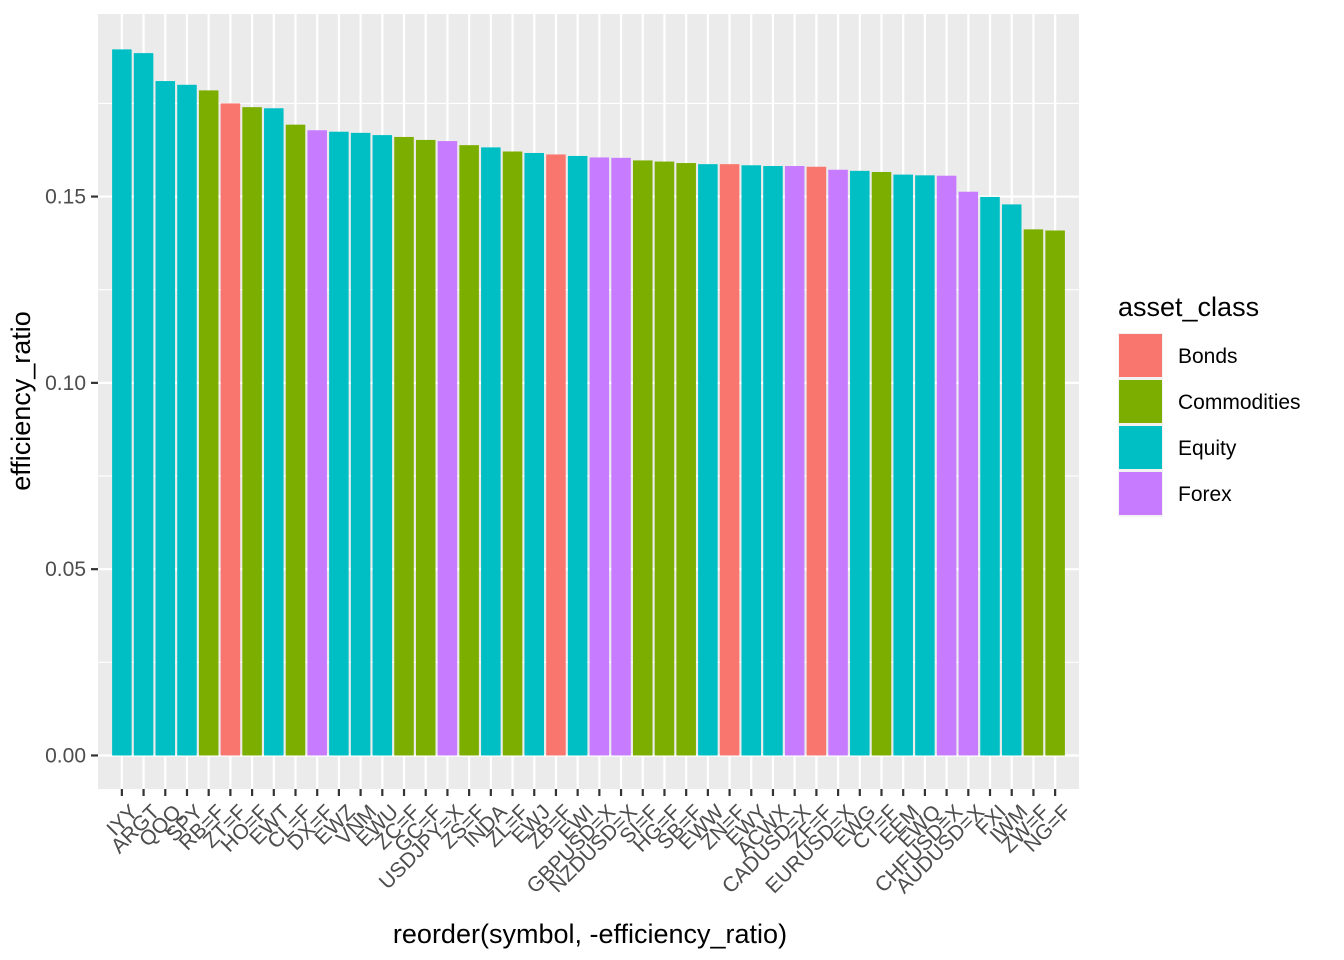 Image resolution: width=1344 pixels, height=960 pixels. I want to click on bar-ZF=F, so click(816, 461).